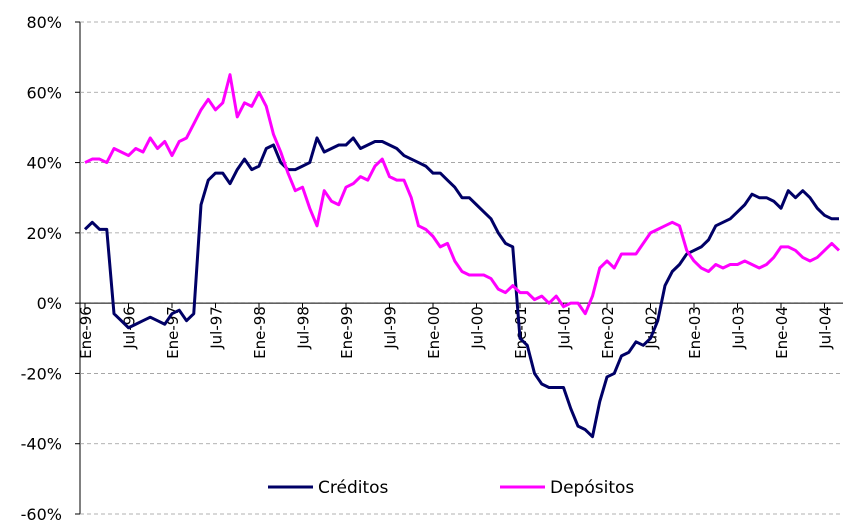 This screenshot has width=843, height=525. What do you see at coordinates (353, 488) in the screenshot?
I see `legend-label: Créditos` at bounding box center [353, 488].